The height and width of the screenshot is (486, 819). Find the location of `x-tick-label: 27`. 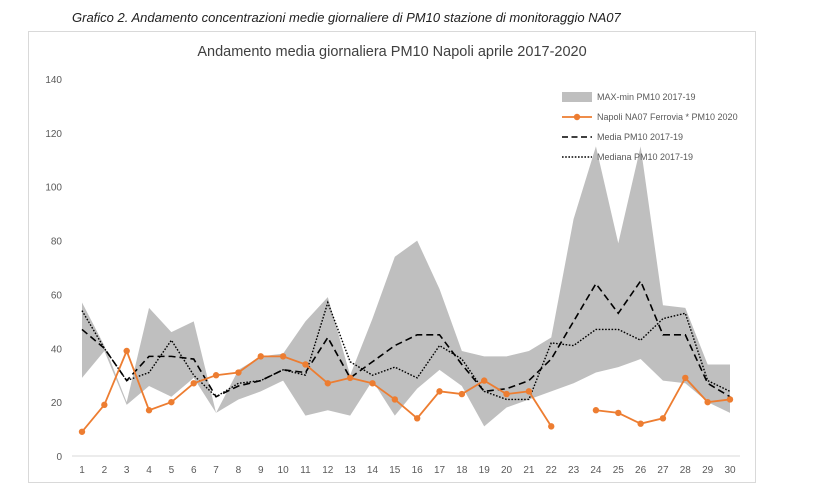

x-tick-label: 27 is located at coordinates (663, 470).